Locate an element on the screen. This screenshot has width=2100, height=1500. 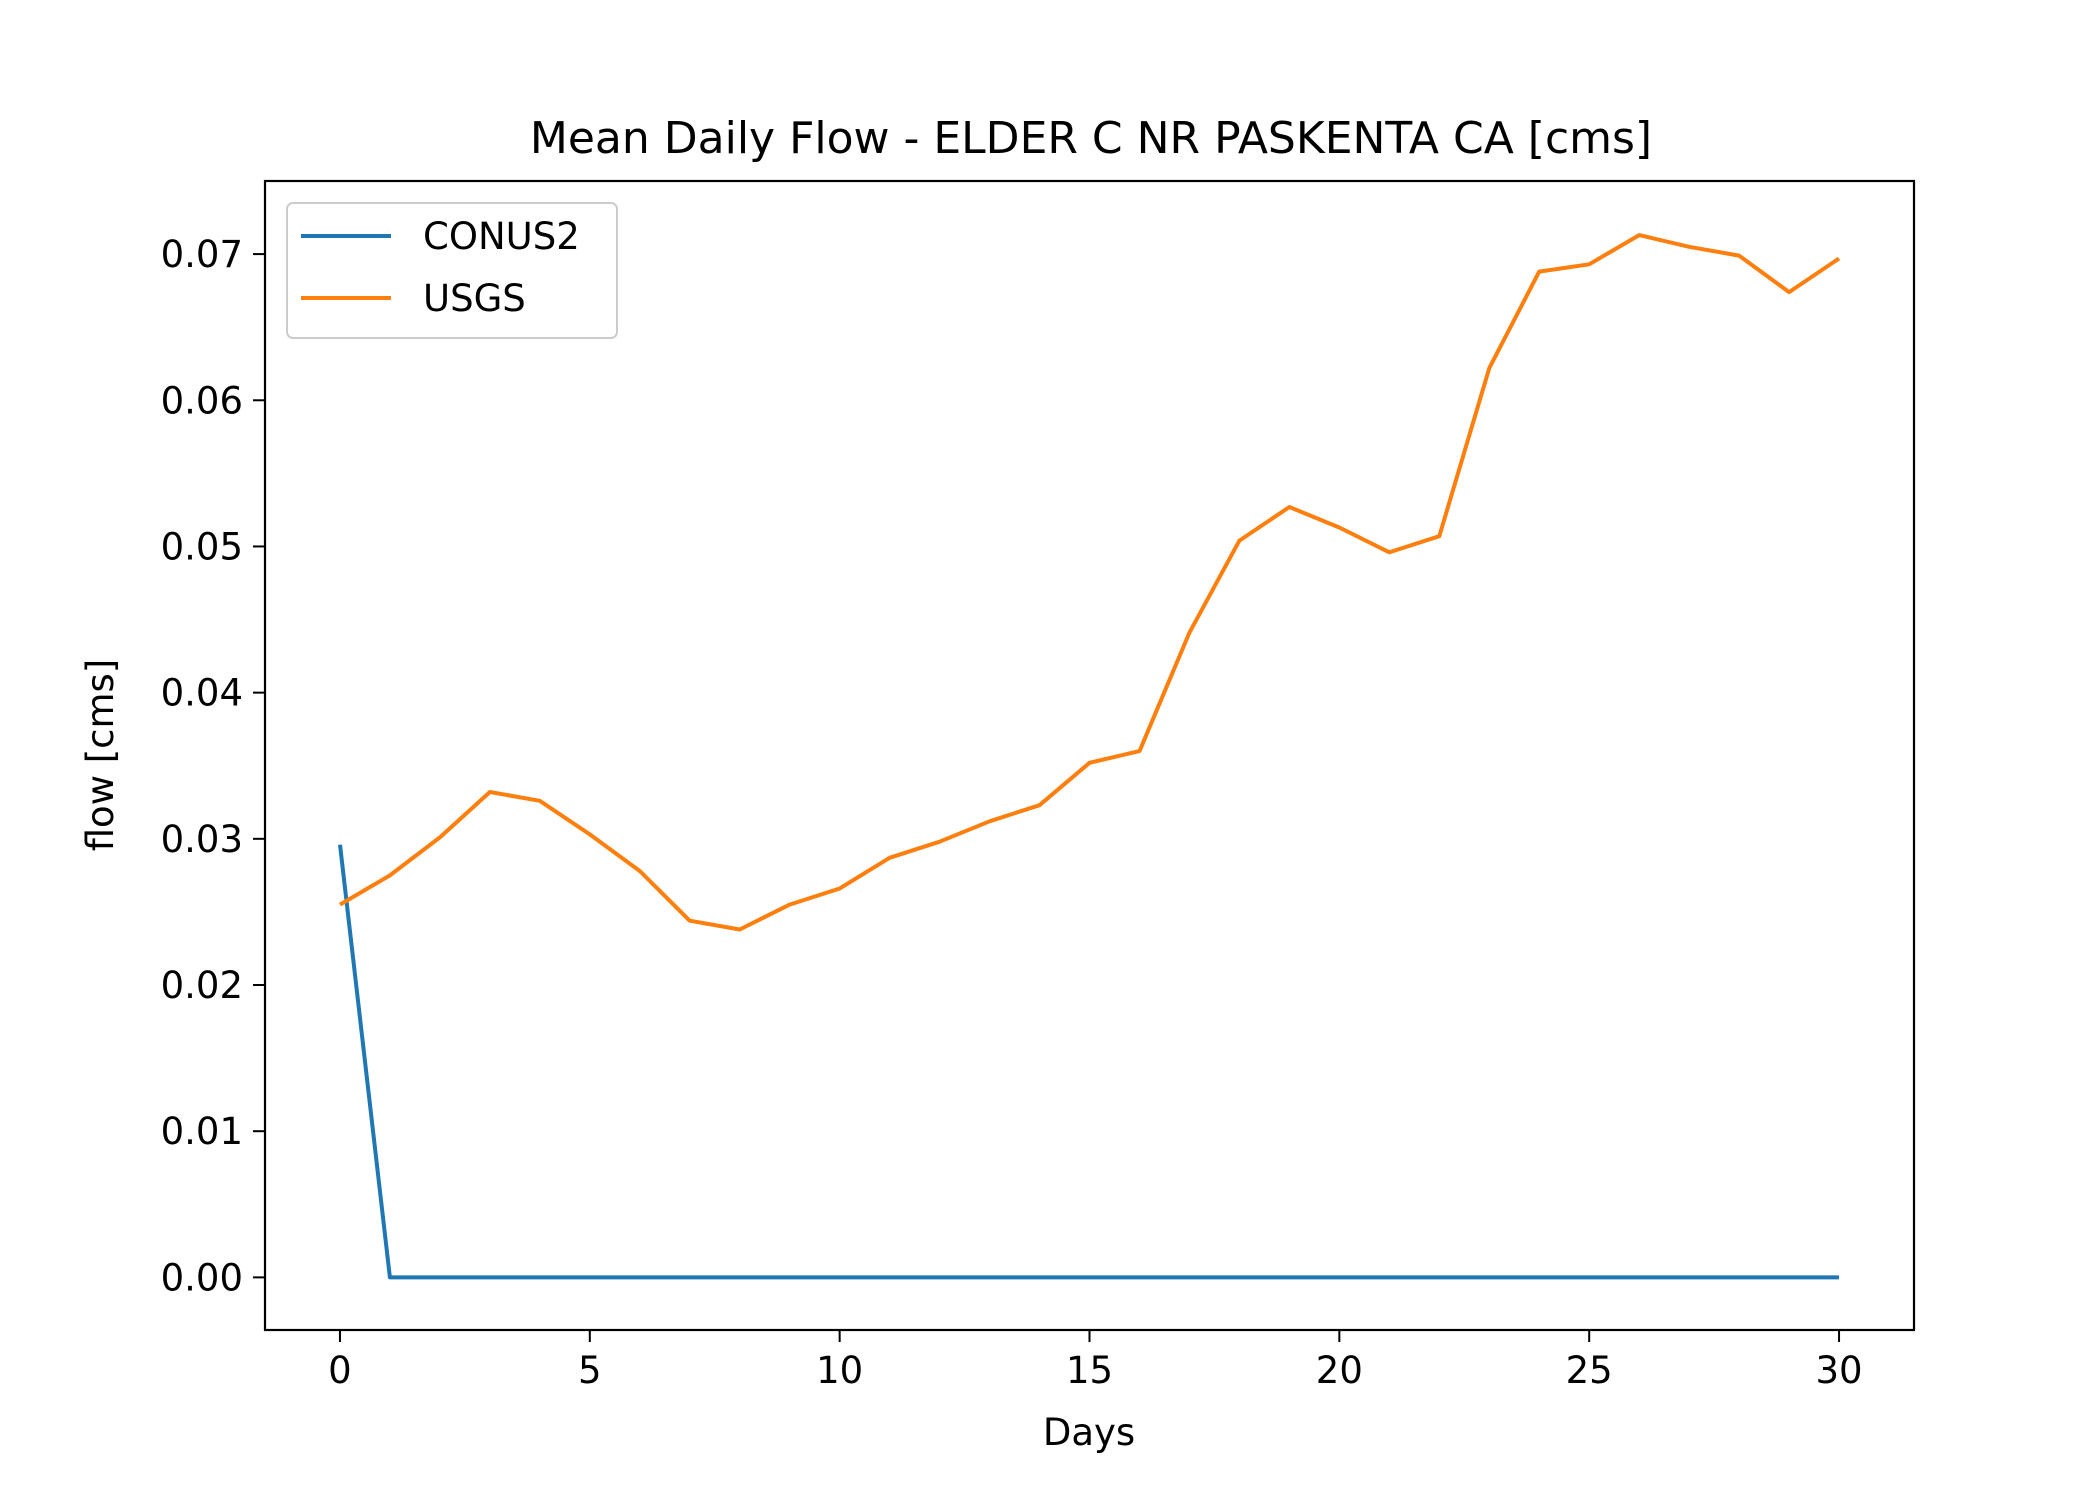
x-tick-label: 20 is located at coordinates (1339, 1370).